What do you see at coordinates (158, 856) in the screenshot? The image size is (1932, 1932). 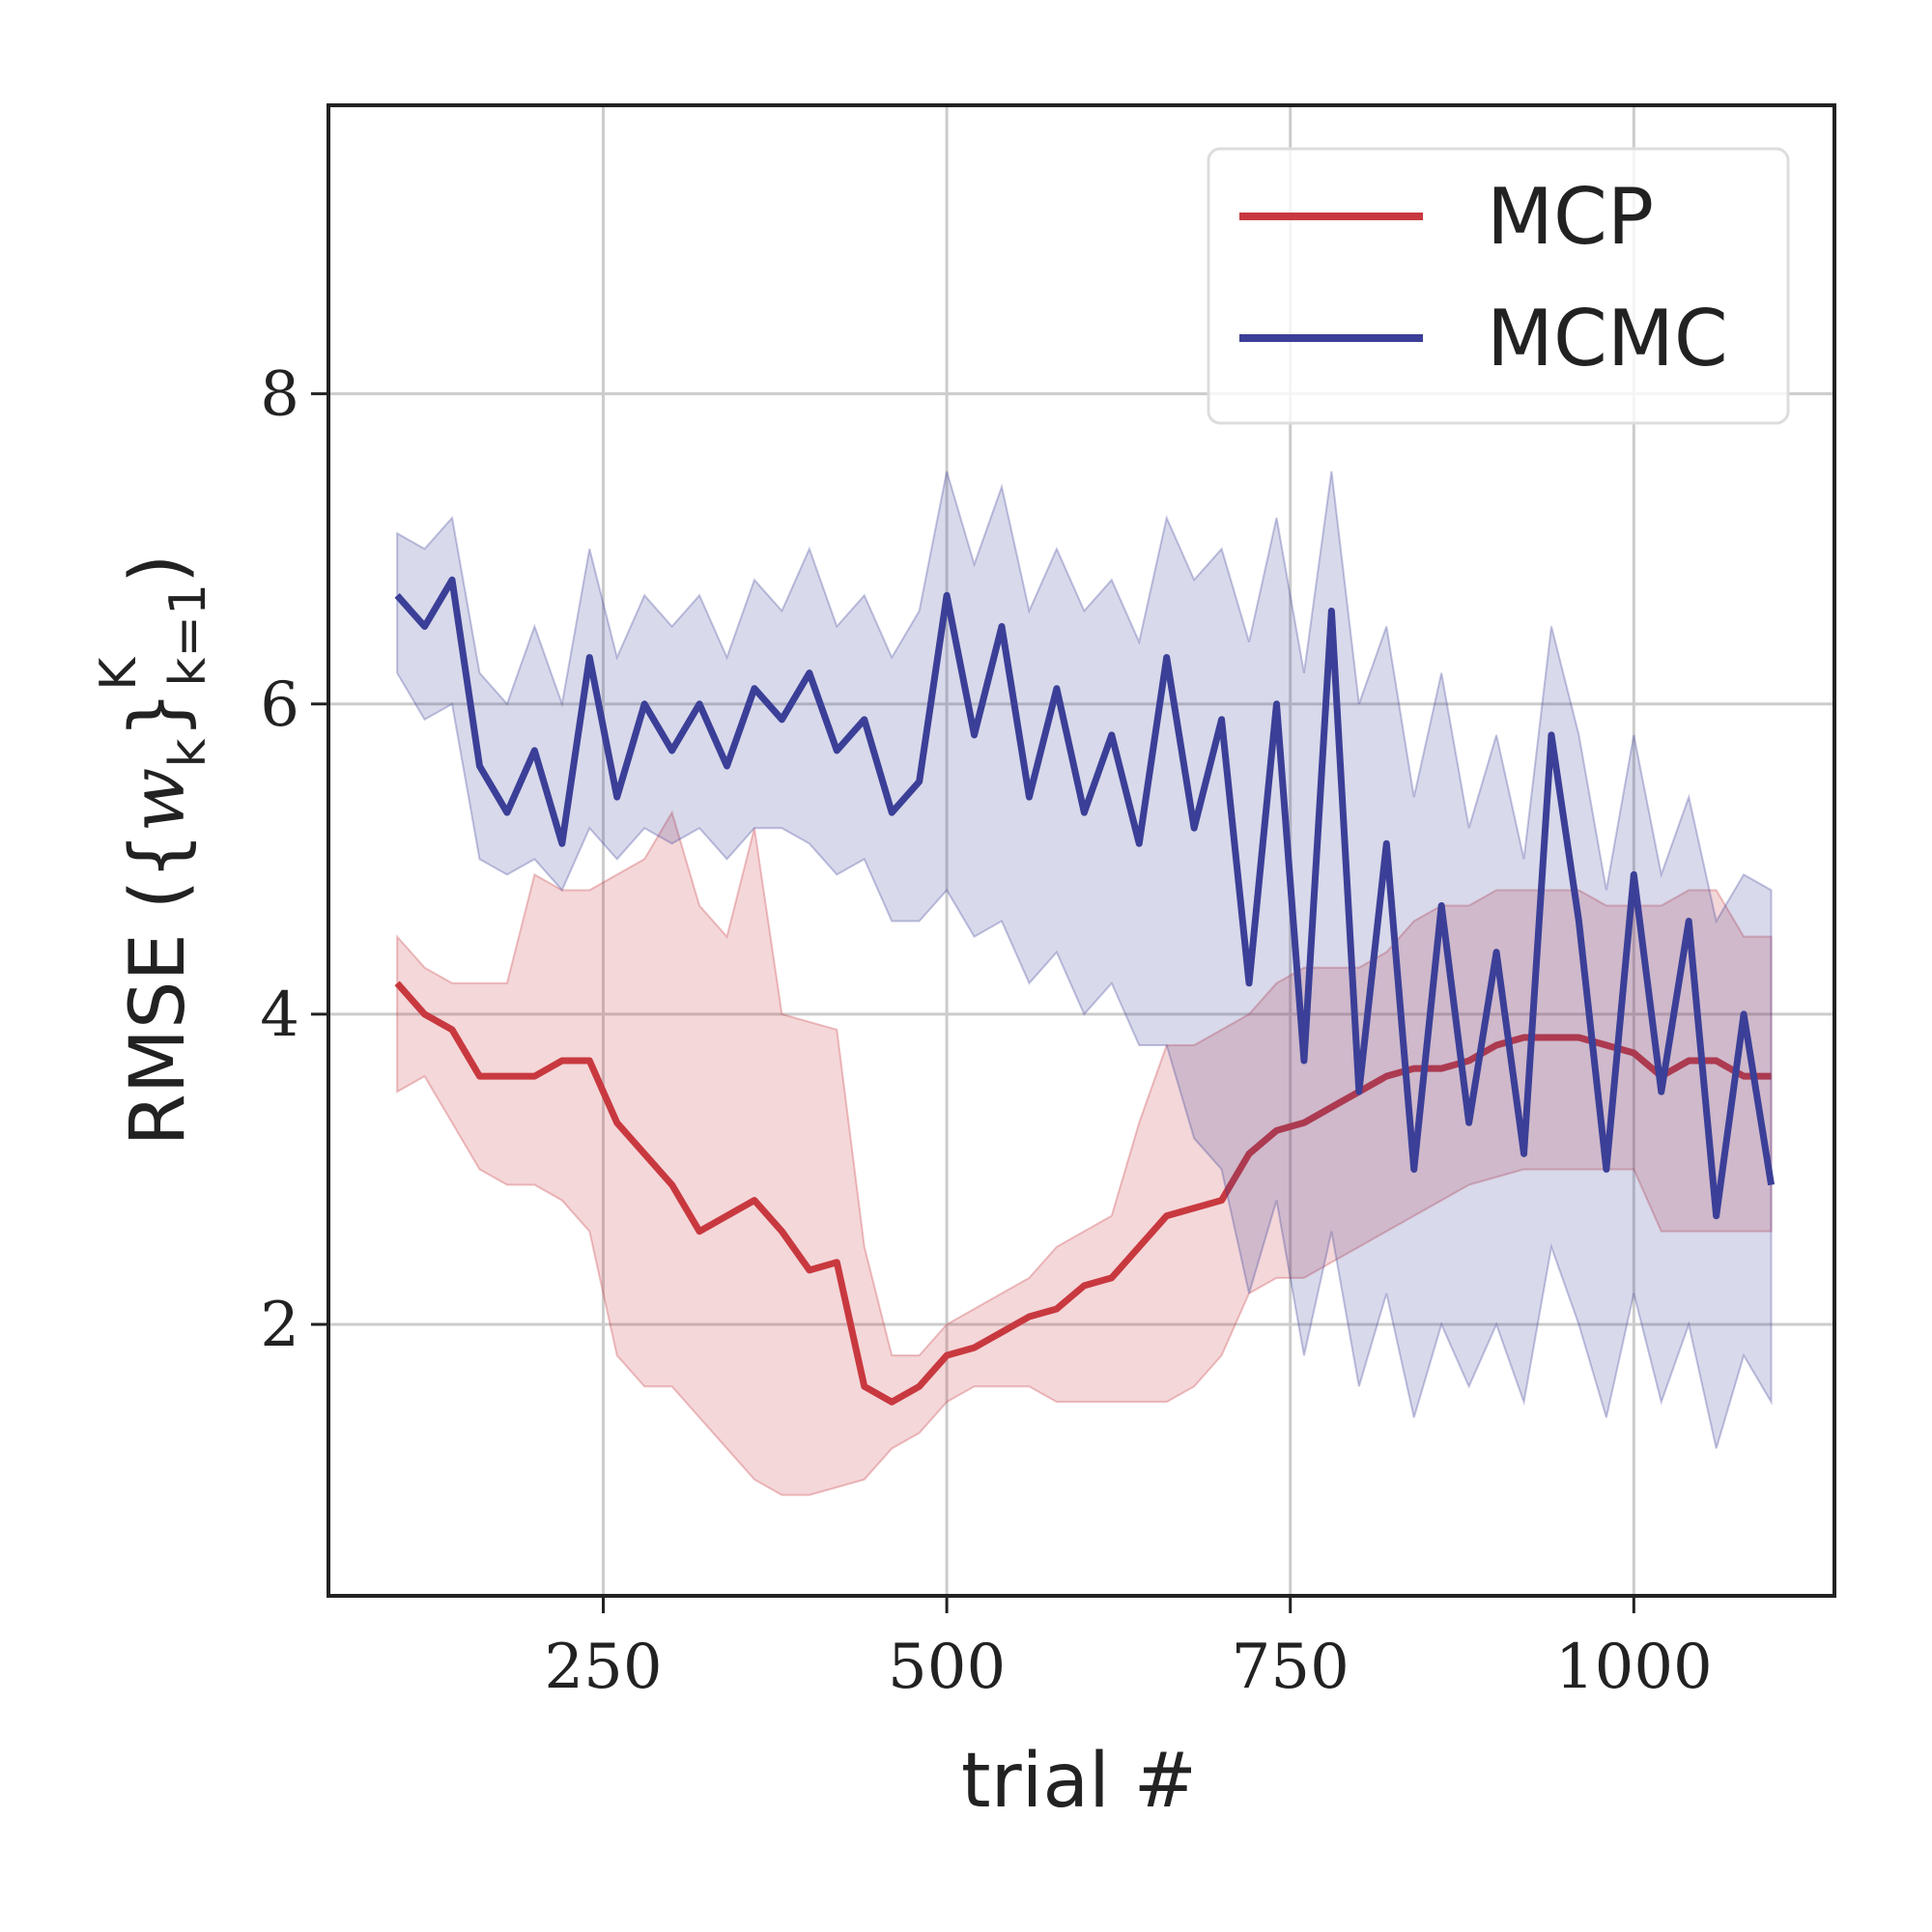 I see `y-label-part: {` at bounding box center [158, 856].